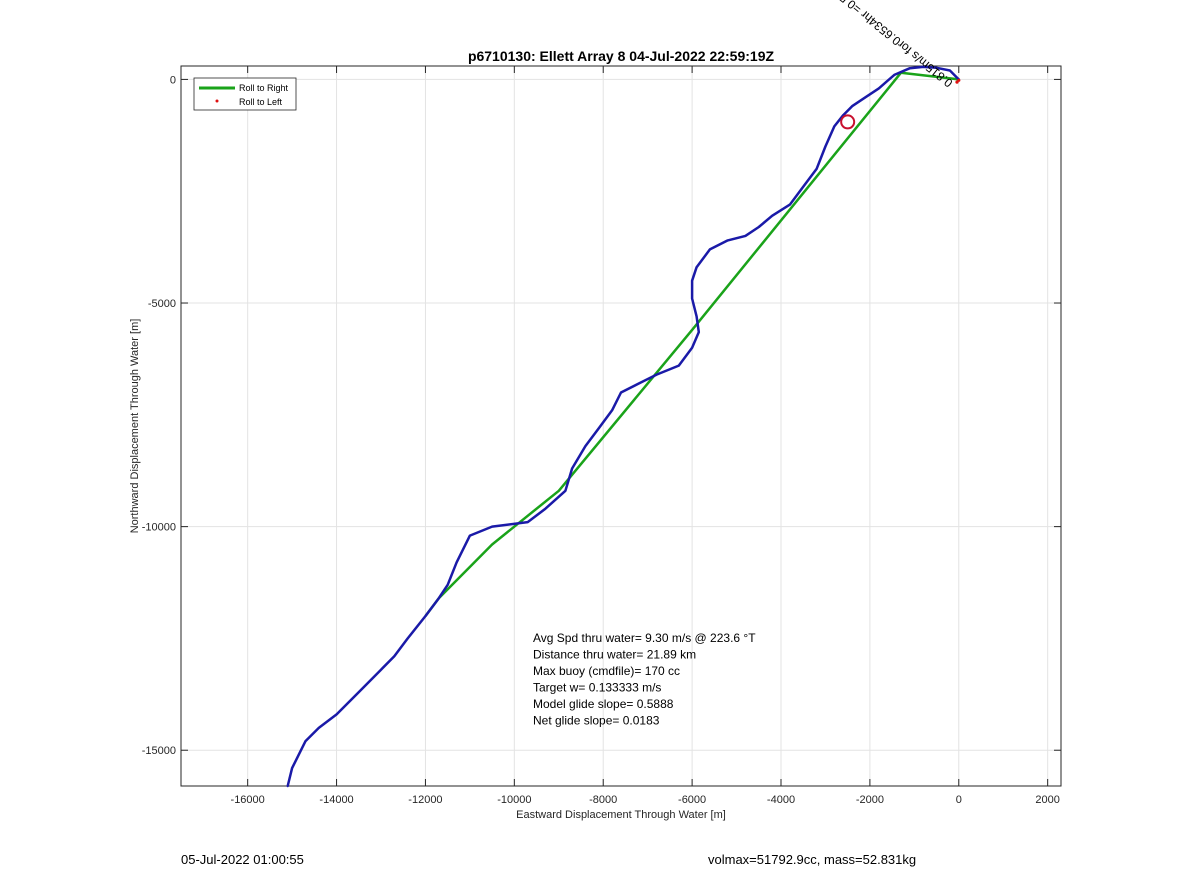  Describe the element at coordinates (242, 859) in the screenshot. I see `footer-timestamp: 05-Jul-2022 01:00:55` at that location.